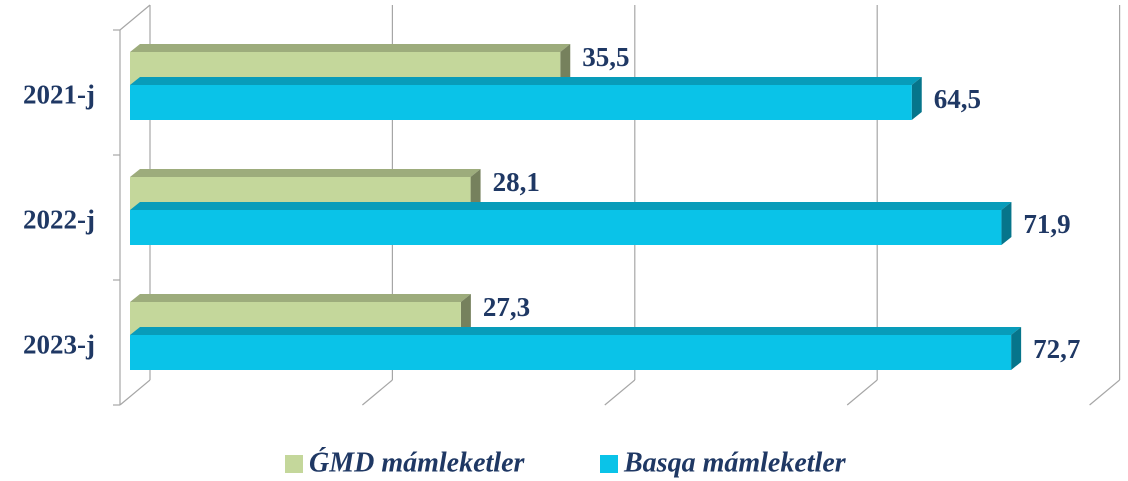 This screenshot has width=1128, height=481. What do you see at coordinates (59, 95) in the screenshot?
I see `y-tick-label: 2021-j` at bounding box center [59, 95].